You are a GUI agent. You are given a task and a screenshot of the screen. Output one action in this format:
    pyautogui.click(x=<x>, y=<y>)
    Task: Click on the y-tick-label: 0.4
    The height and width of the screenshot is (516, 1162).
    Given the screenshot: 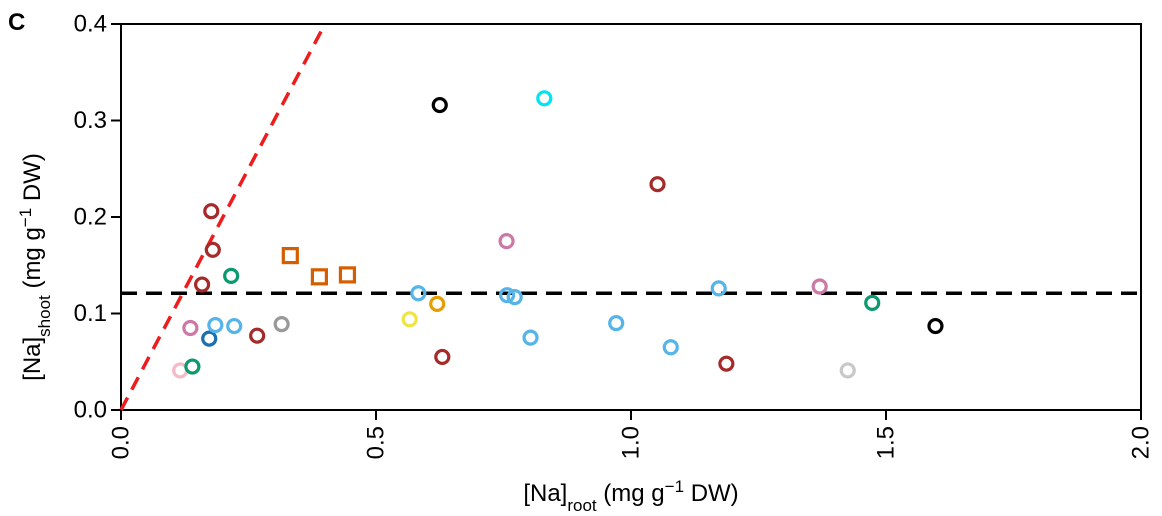 What is the action you would take?
    pyautogui.click(x=90, y=24)
    